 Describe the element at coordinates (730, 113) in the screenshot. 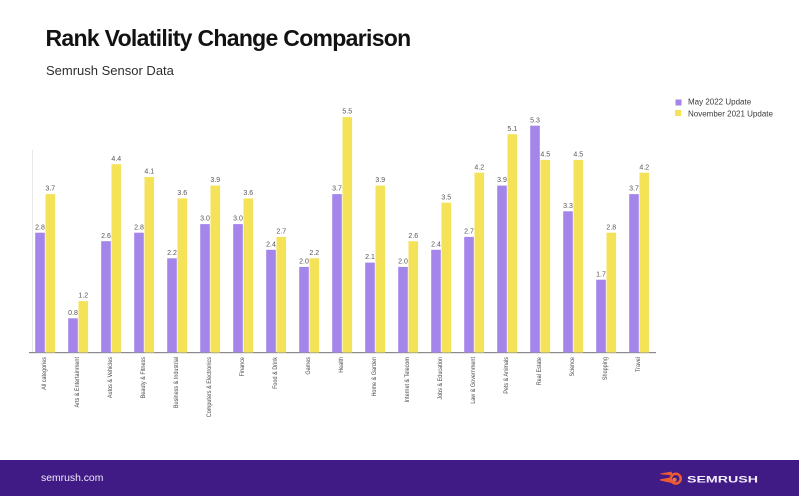

I see `svg-text: November 2021 Update` at that location.